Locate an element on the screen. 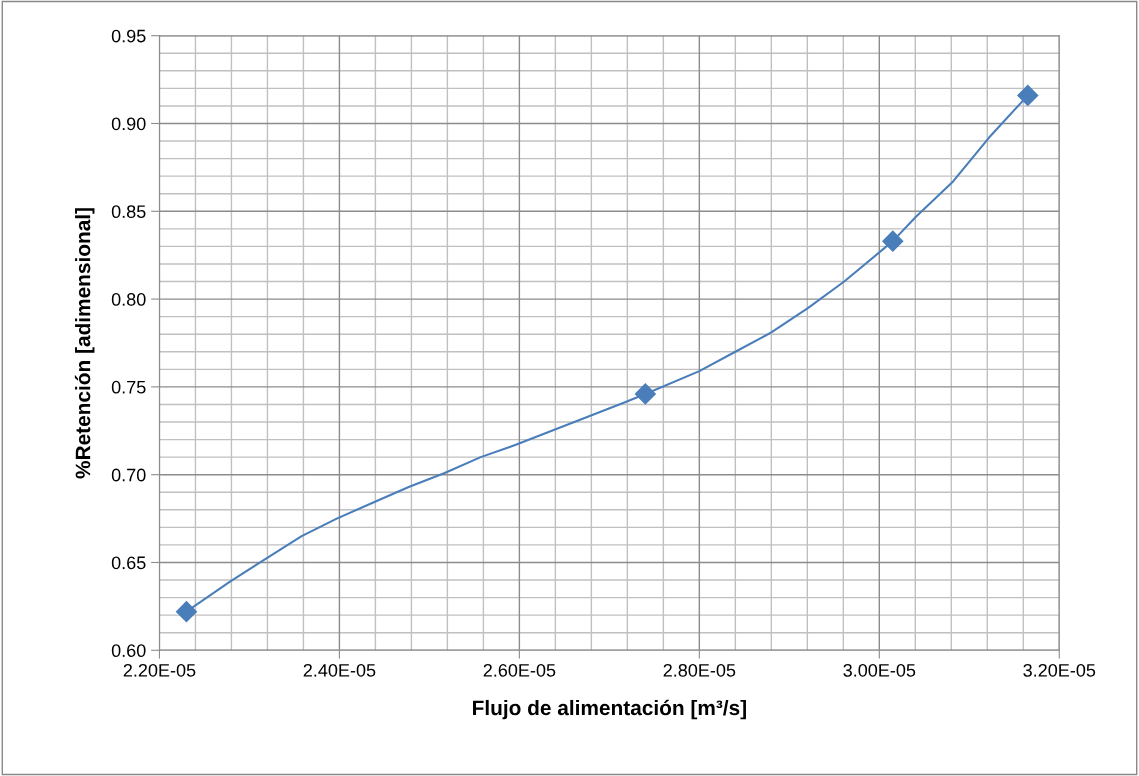 The width and height of the screenshot is (1139, 776). y-tick-label: 0.65 is located at coordinates (128, 563).